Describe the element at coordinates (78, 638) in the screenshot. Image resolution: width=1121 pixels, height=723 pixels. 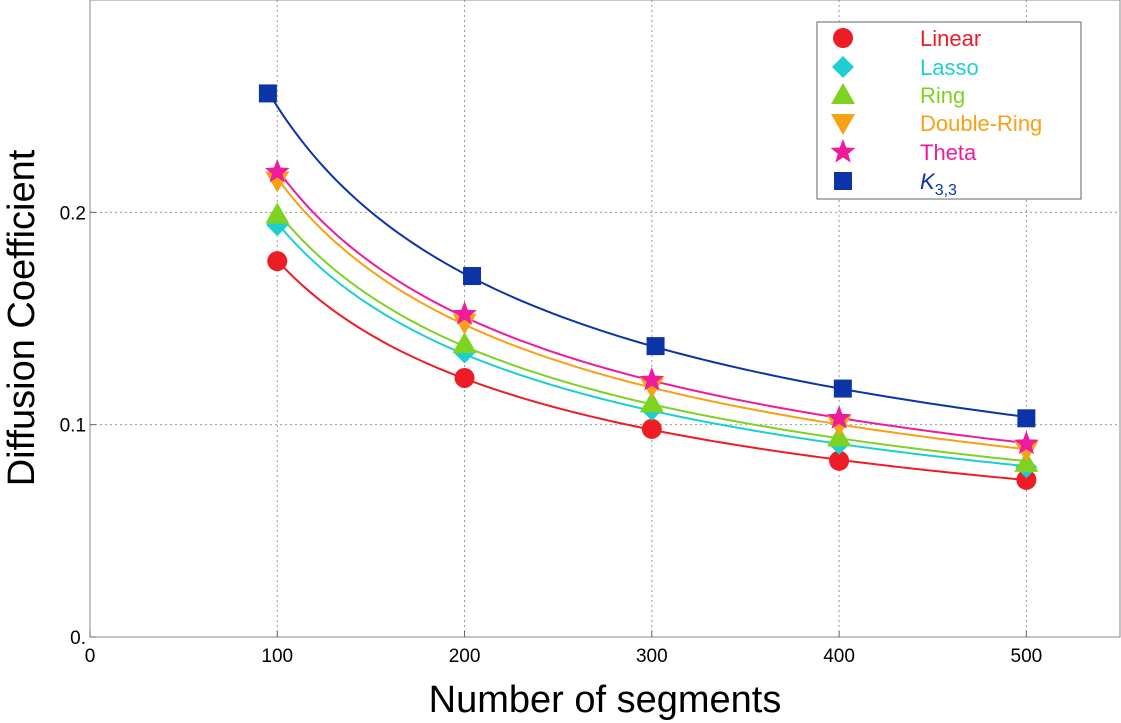
I see `y-tick-label: 0.` at that location.